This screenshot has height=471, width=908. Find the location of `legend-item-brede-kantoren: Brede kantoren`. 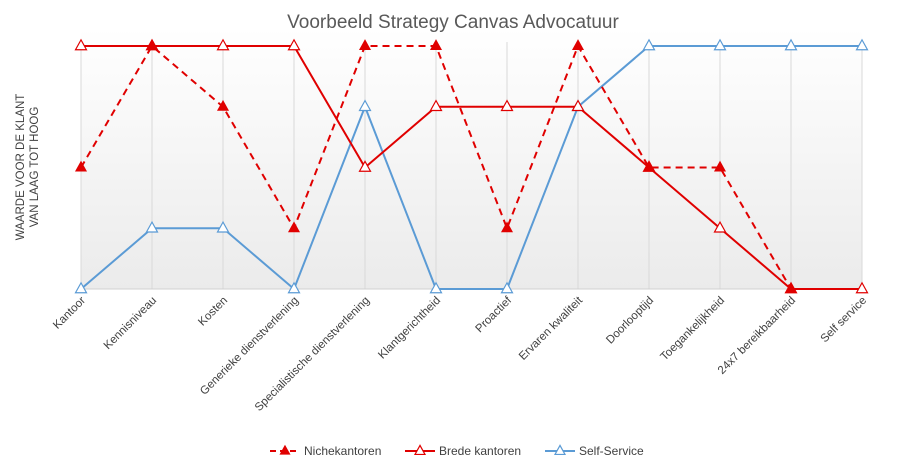

legend-item-brede-kantoren: Brede kantoren is located at coordinates (463, 451).